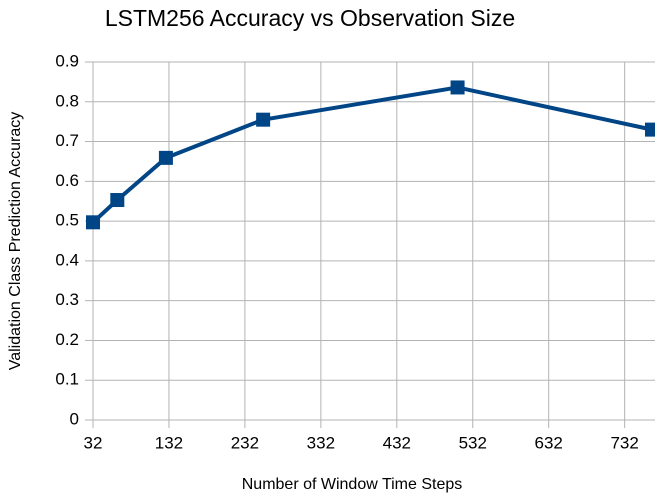  I want to click on x-tick-label: 632, so click(549, 442).